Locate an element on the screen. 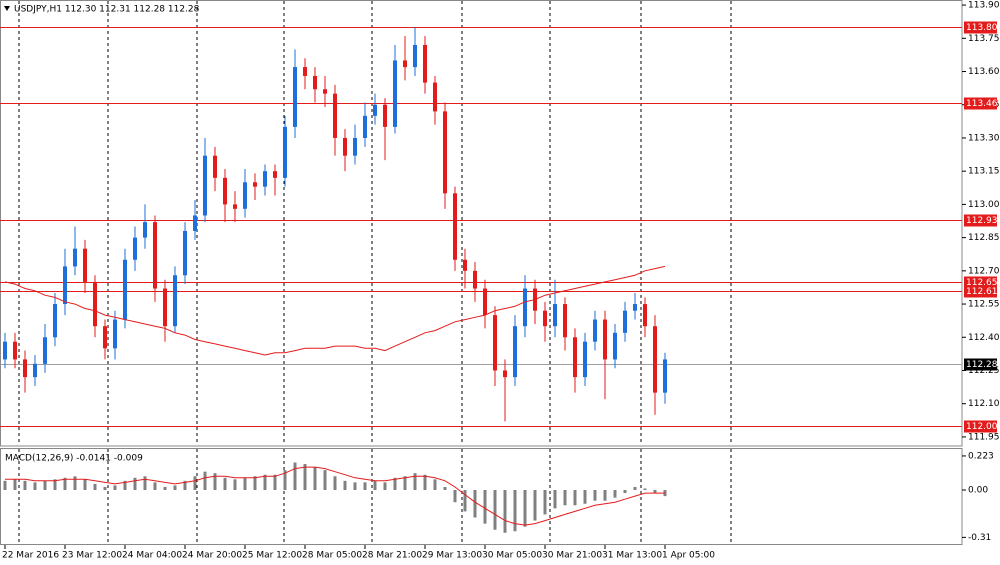  current-price-box is located at coordinates (980, 364).